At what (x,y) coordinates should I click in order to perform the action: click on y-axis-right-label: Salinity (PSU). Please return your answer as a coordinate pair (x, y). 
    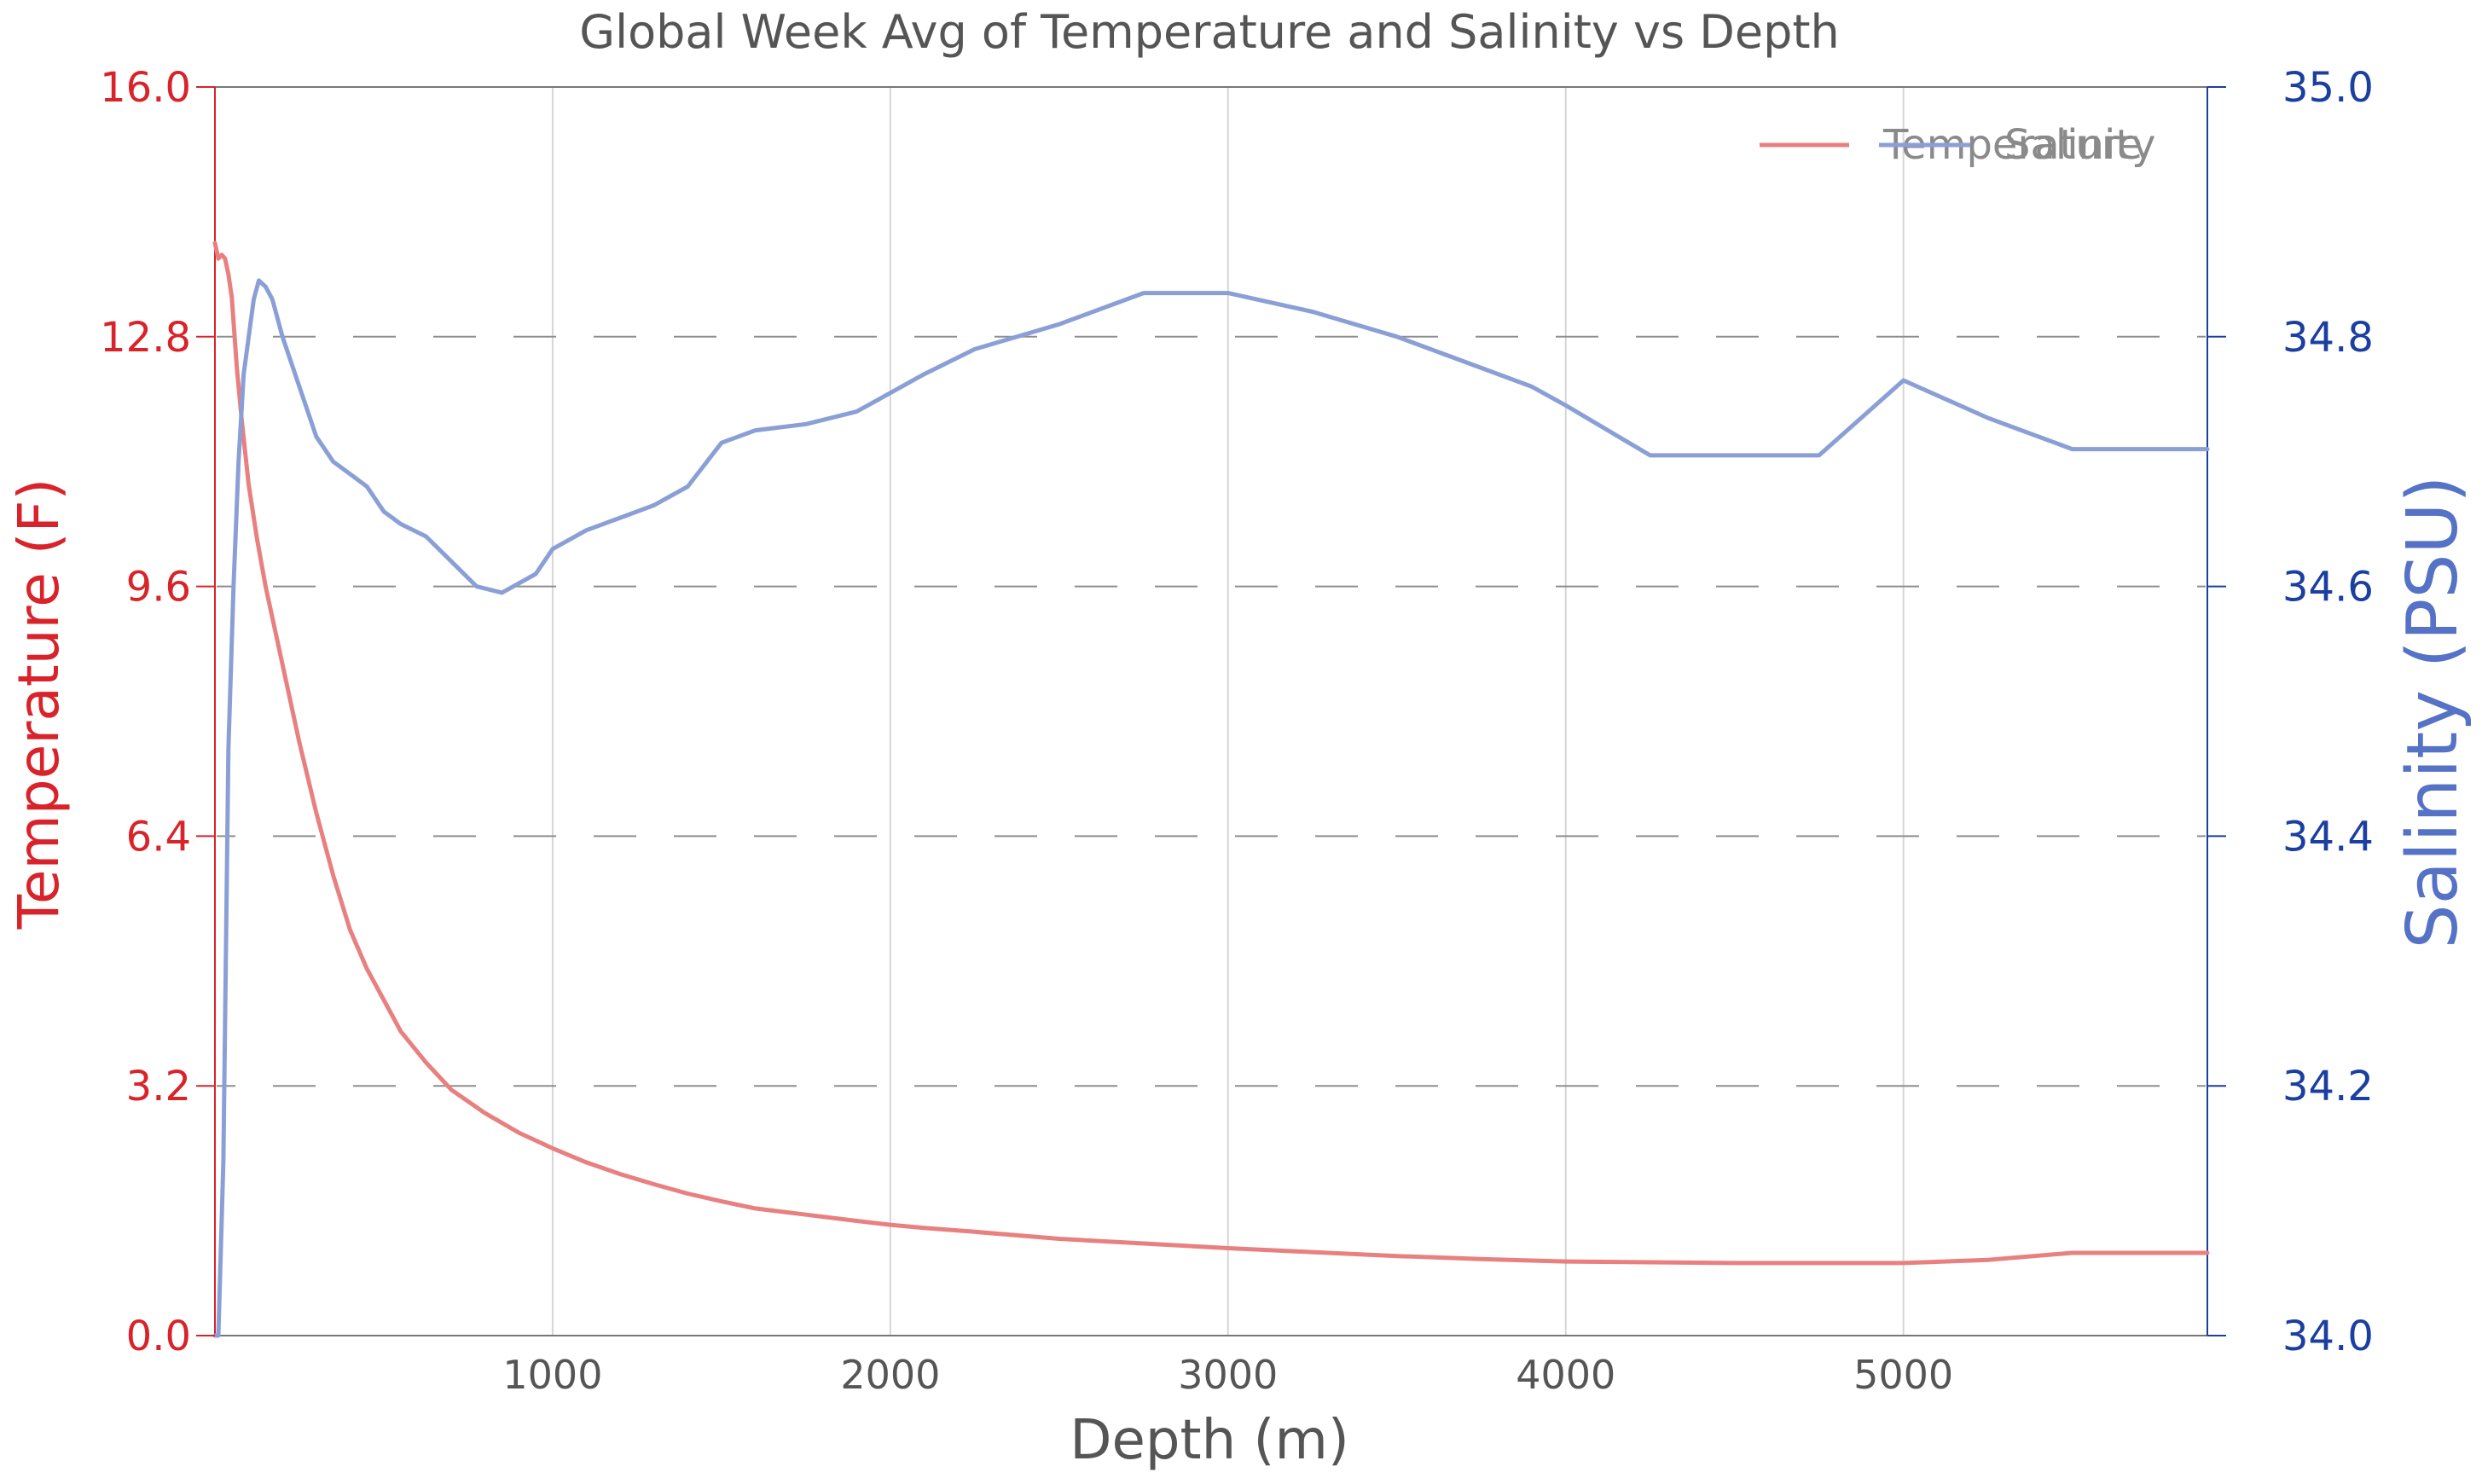
    Looking at the image, I should click on (2432, 712).